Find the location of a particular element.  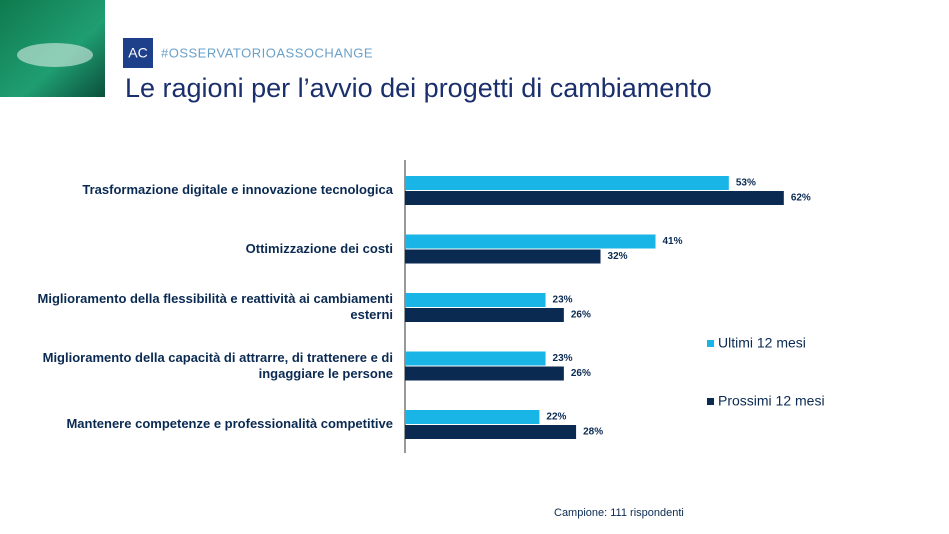

legend-label: Ultimi 12 mesi is located at coordinates (762, 343).